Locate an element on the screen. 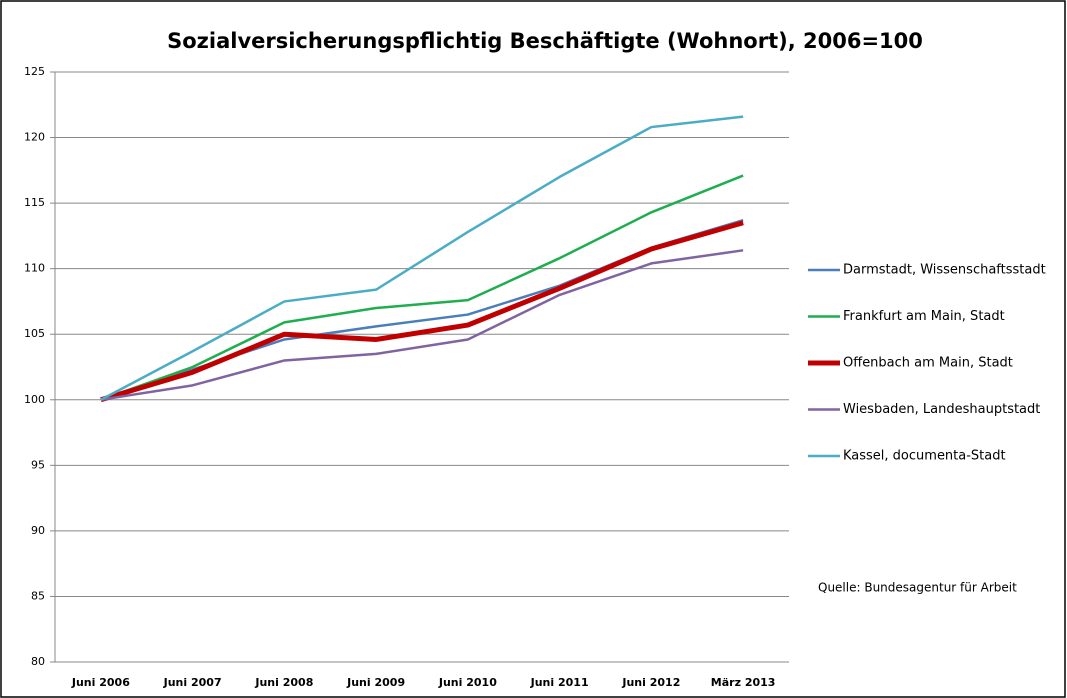 This screenshot has width=1067, height=698. x-tick-label: Juni 2012 is located at coordinates (650, 682).